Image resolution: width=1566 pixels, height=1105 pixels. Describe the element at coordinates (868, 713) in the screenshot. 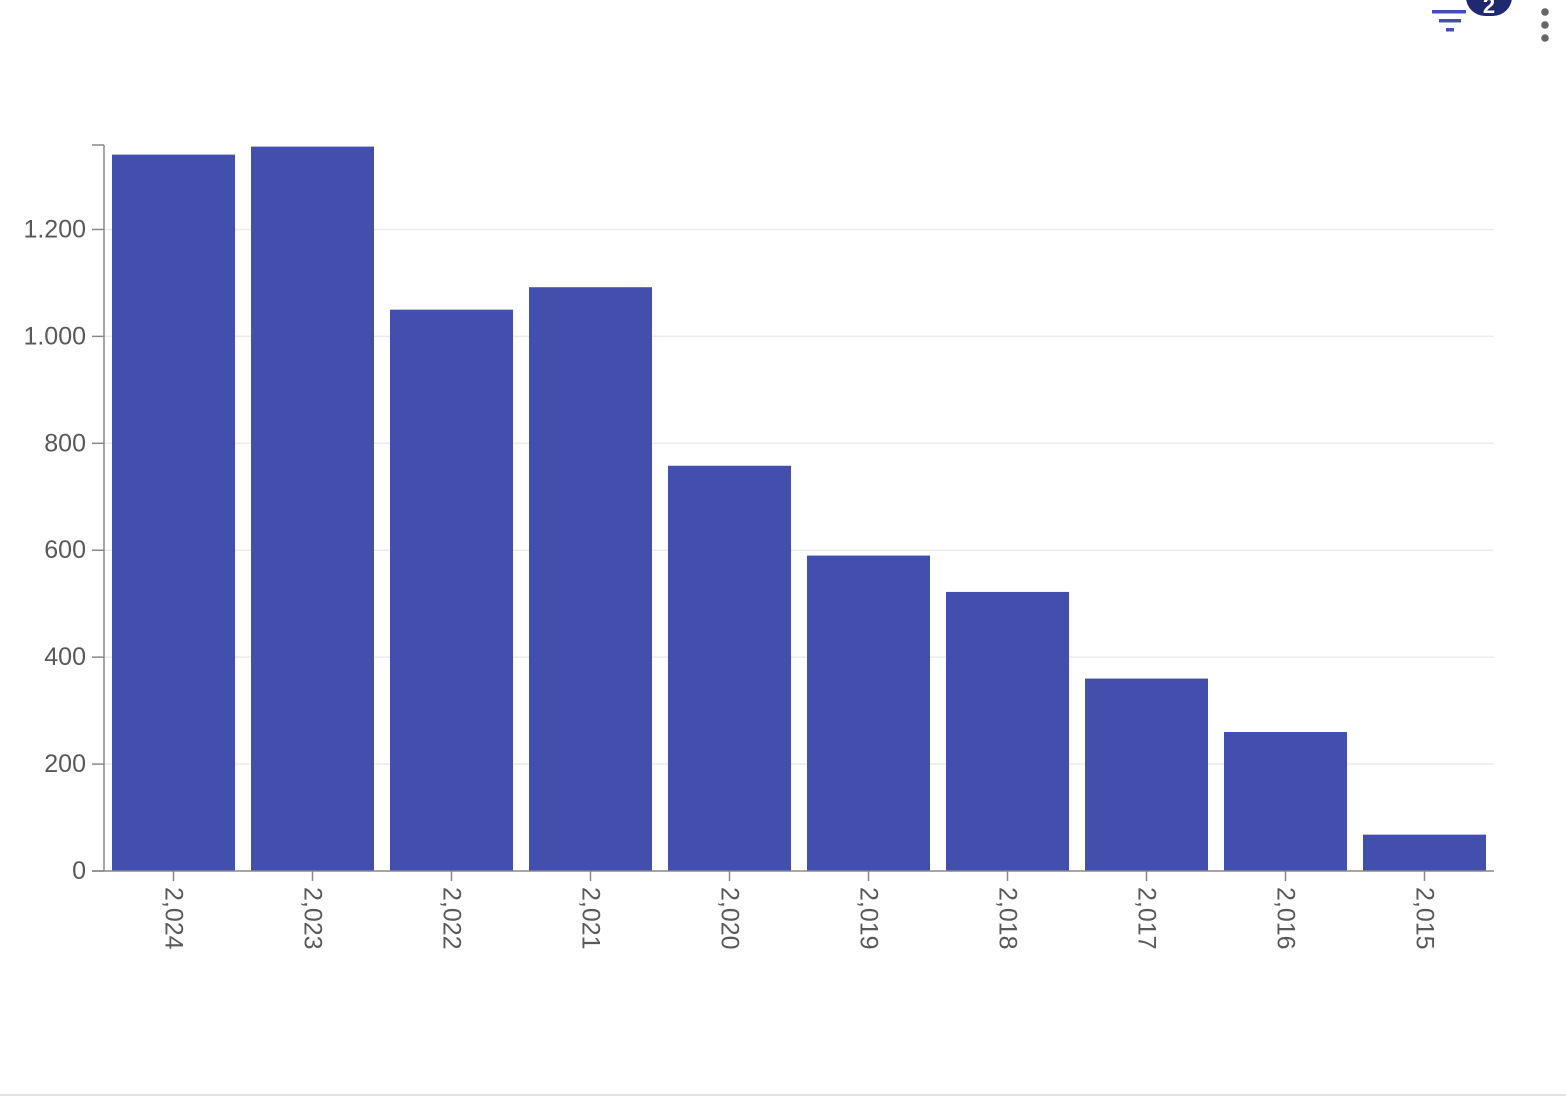

I see `bar-2019` at that location.